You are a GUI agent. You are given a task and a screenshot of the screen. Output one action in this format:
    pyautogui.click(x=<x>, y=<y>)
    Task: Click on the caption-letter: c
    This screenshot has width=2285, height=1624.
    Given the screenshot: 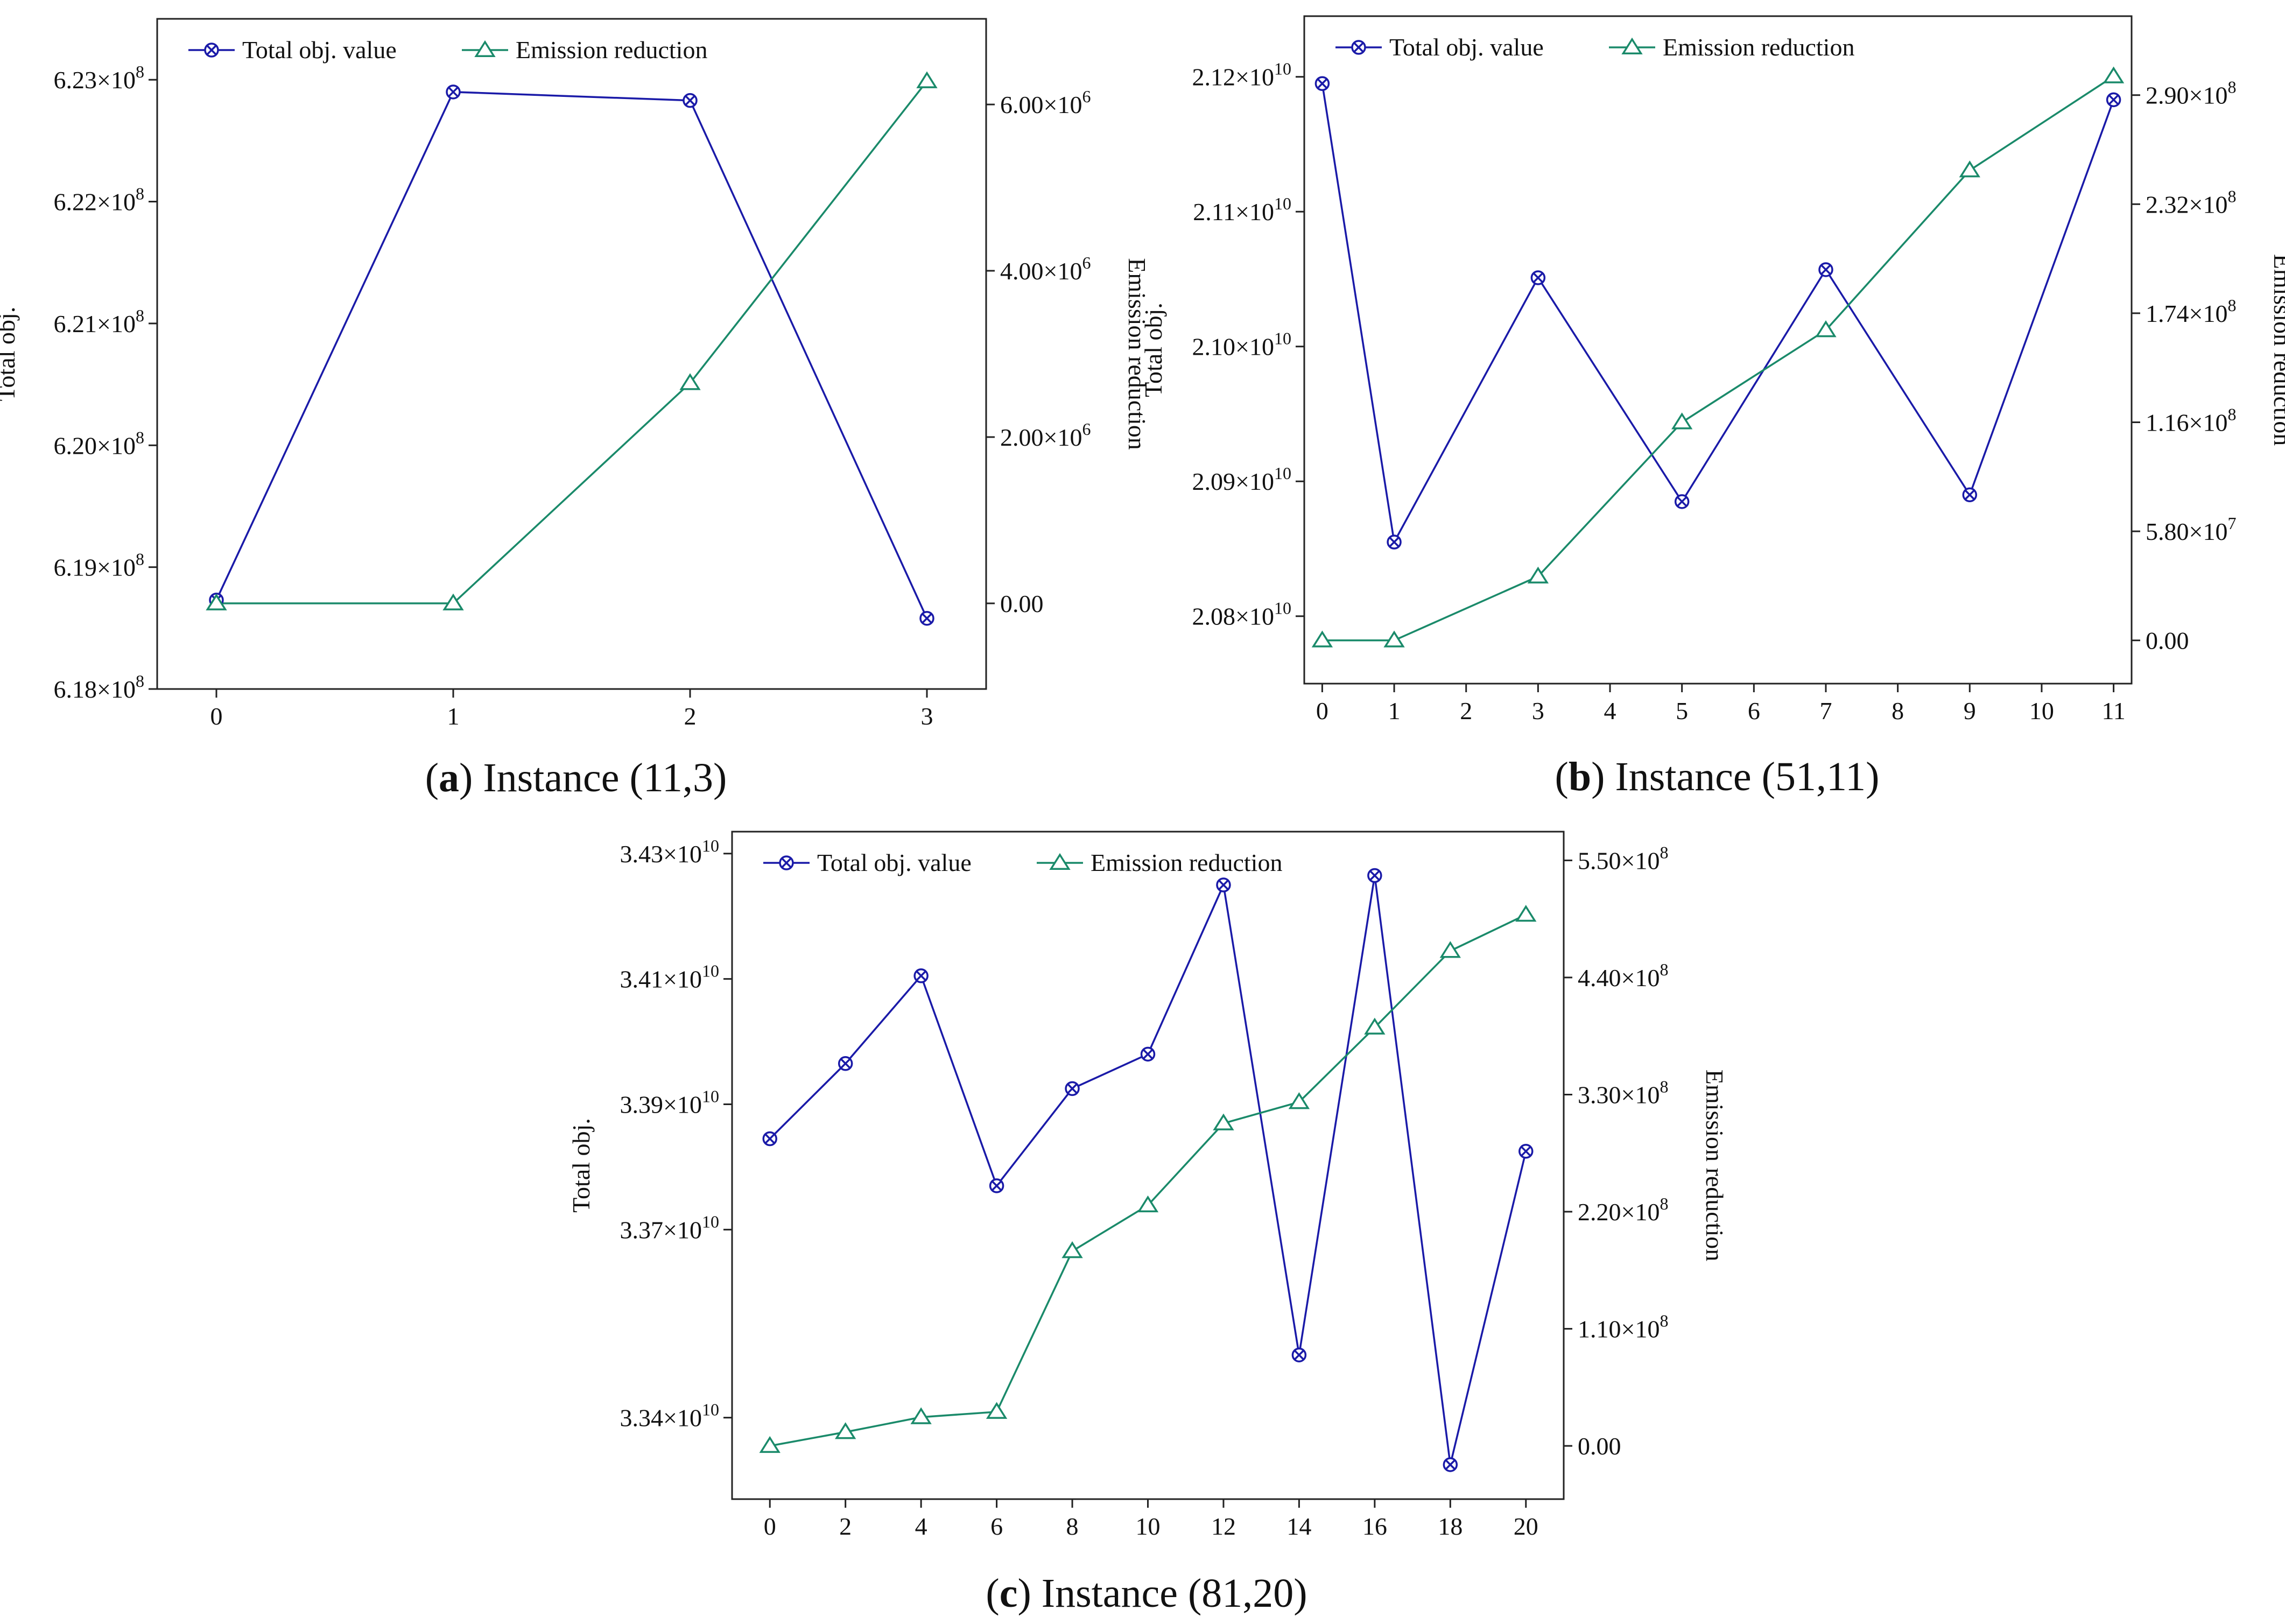 What is the action you would take?
    pyautogui.click(x=1009, y=1593)
    